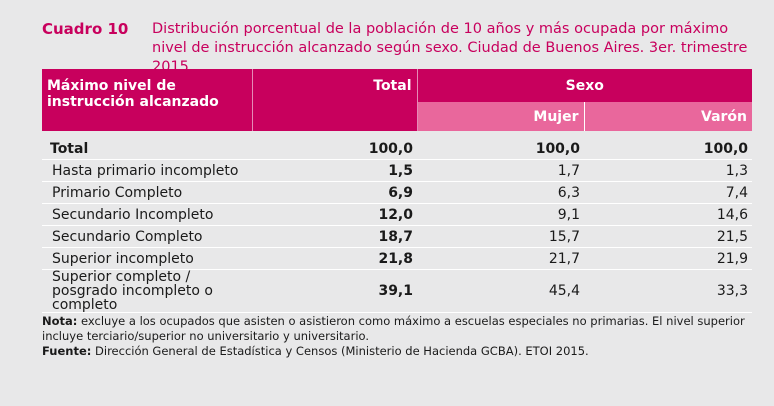 This screenshot has width=774, height=406. I want to click on cell-total: 39,1, so click(334, 291).